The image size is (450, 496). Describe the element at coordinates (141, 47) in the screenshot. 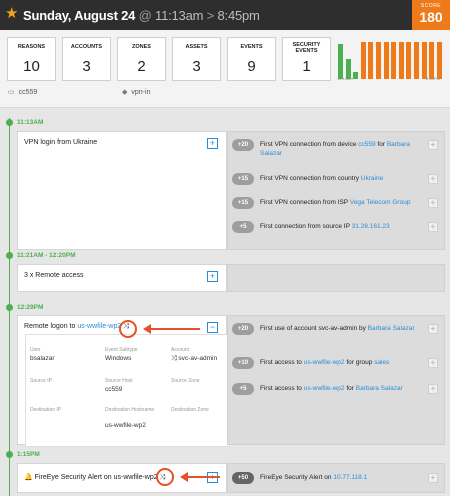

I see `stat-label: ZONES` at that location.